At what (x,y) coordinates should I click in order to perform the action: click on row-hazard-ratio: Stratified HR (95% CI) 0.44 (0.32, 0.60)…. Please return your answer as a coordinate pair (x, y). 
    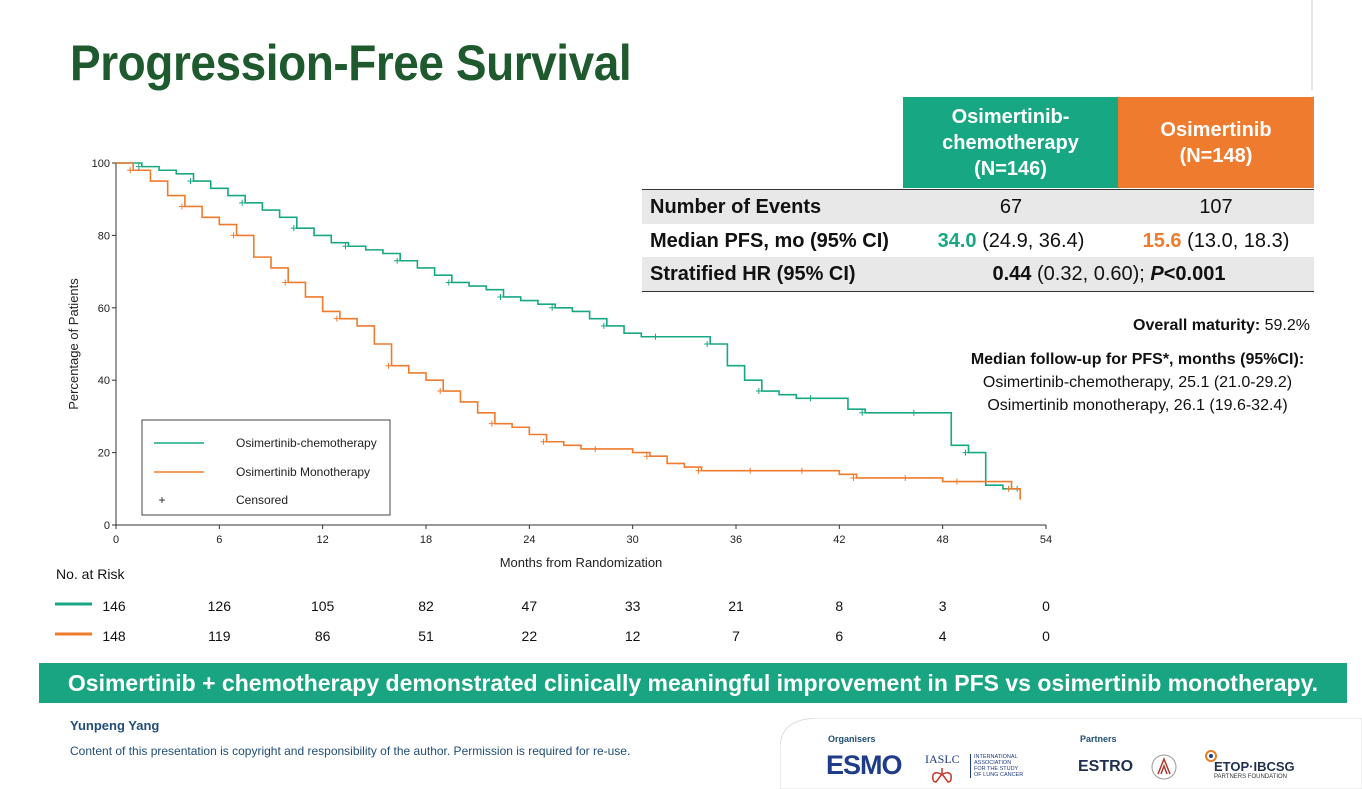
    Looking at the image, I should click on (978, 274).